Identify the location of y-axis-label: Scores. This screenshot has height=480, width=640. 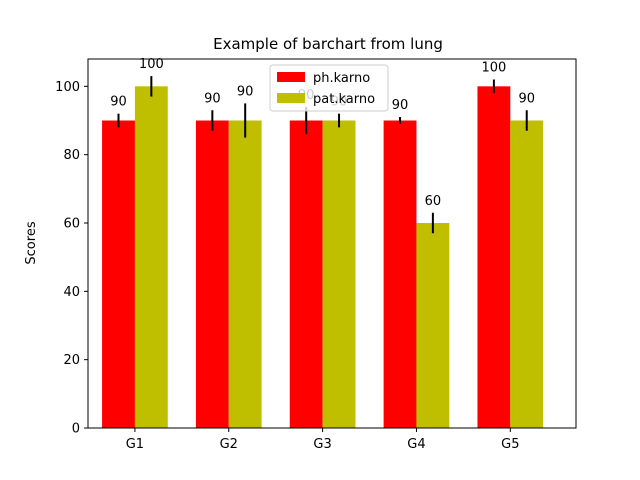
(31, 242).